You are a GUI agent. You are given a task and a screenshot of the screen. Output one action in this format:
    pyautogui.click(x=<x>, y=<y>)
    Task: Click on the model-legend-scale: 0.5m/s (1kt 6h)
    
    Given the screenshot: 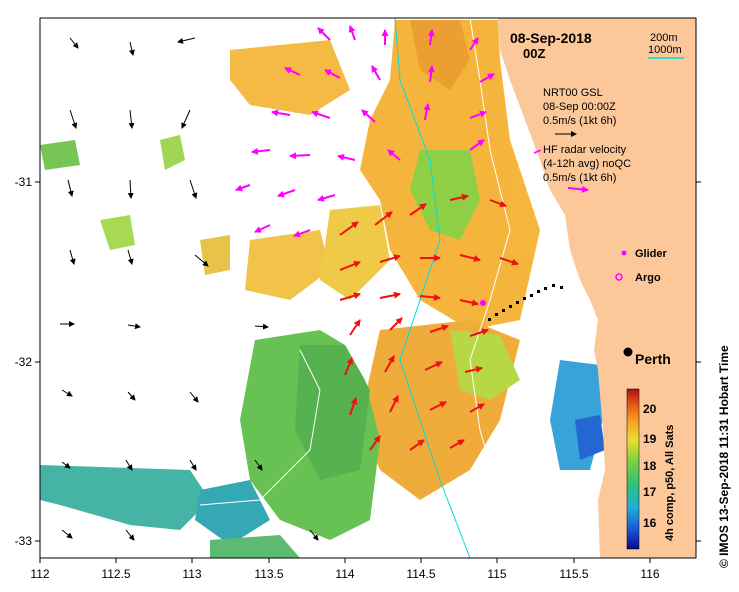 What is the action you would take?
    pyautogui.click(x=579, y=121)
    